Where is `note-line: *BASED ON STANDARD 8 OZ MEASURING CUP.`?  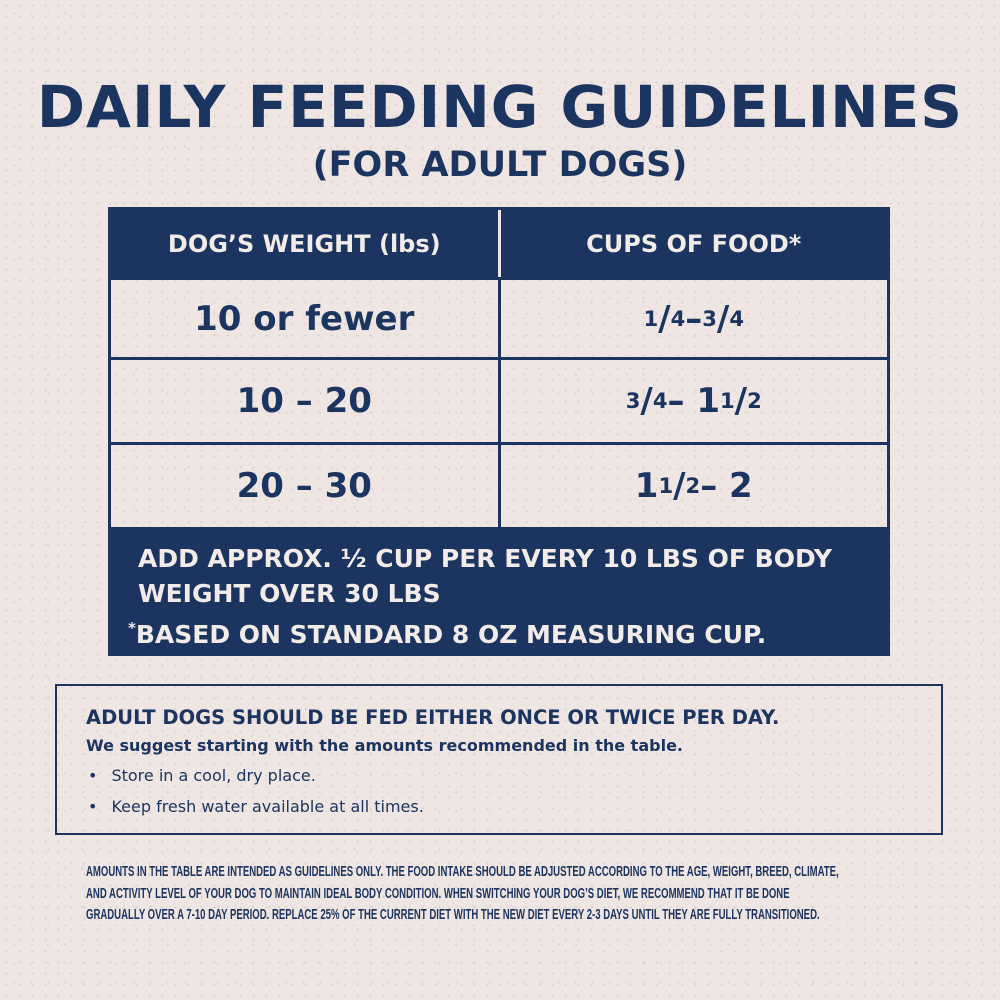 note-line: *BASED ON STANDARD 8 OZ MEASURING CUP. is located at coordinates (509, 631).